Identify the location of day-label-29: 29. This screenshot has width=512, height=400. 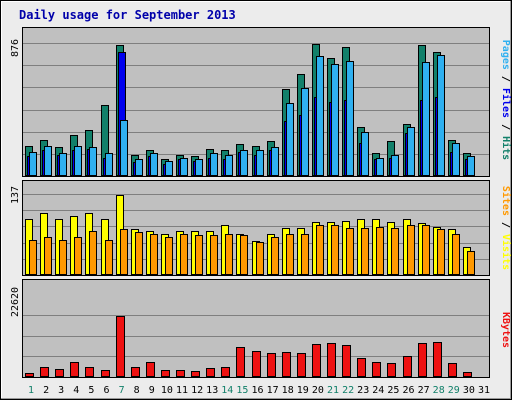
(454, 390).